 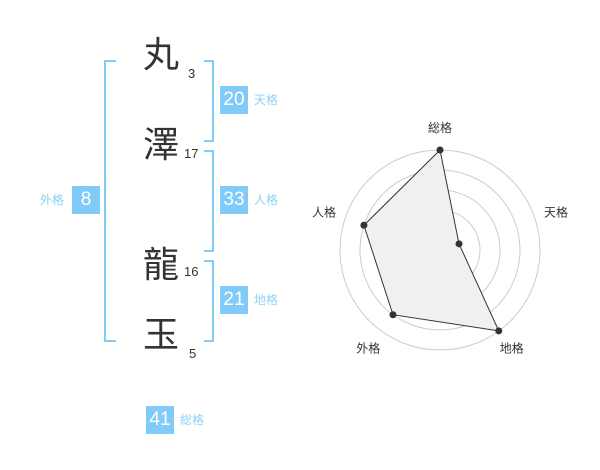 I want to click on chikaku-bracket, so click(x=209, y=301).